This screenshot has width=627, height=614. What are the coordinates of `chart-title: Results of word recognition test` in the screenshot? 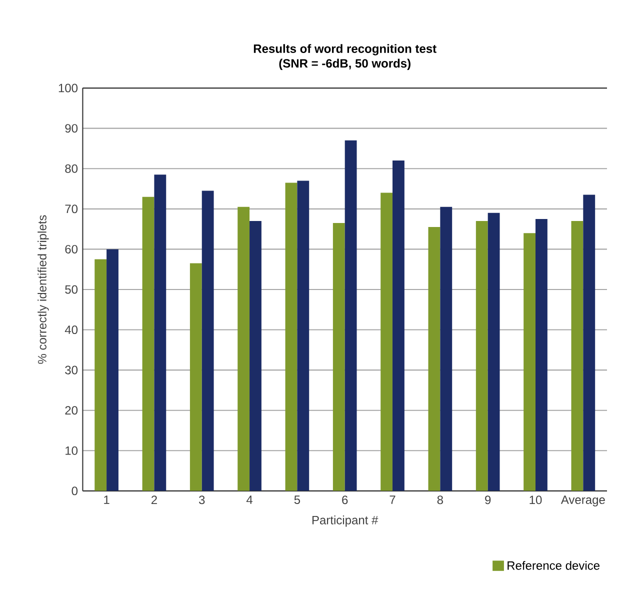 It's located at (345, 50).